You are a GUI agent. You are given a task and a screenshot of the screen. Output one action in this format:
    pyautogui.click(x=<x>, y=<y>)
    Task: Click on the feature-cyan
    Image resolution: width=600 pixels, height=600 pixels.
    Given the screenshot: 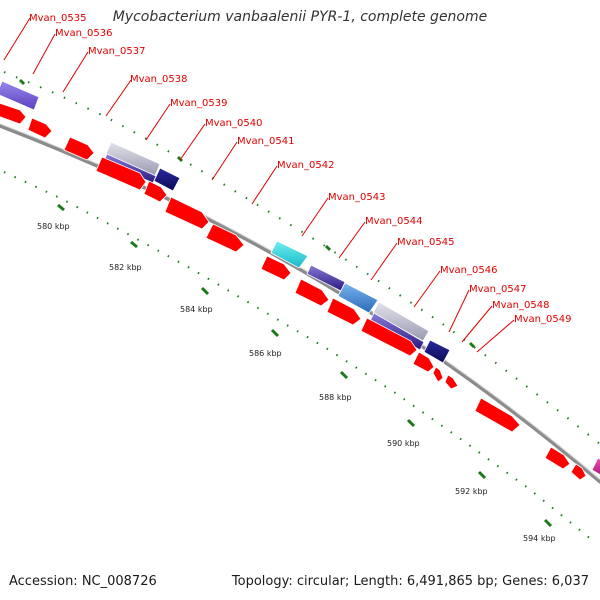 What is the action you would take?
    pyautogui.click(x=289, y=254)
    